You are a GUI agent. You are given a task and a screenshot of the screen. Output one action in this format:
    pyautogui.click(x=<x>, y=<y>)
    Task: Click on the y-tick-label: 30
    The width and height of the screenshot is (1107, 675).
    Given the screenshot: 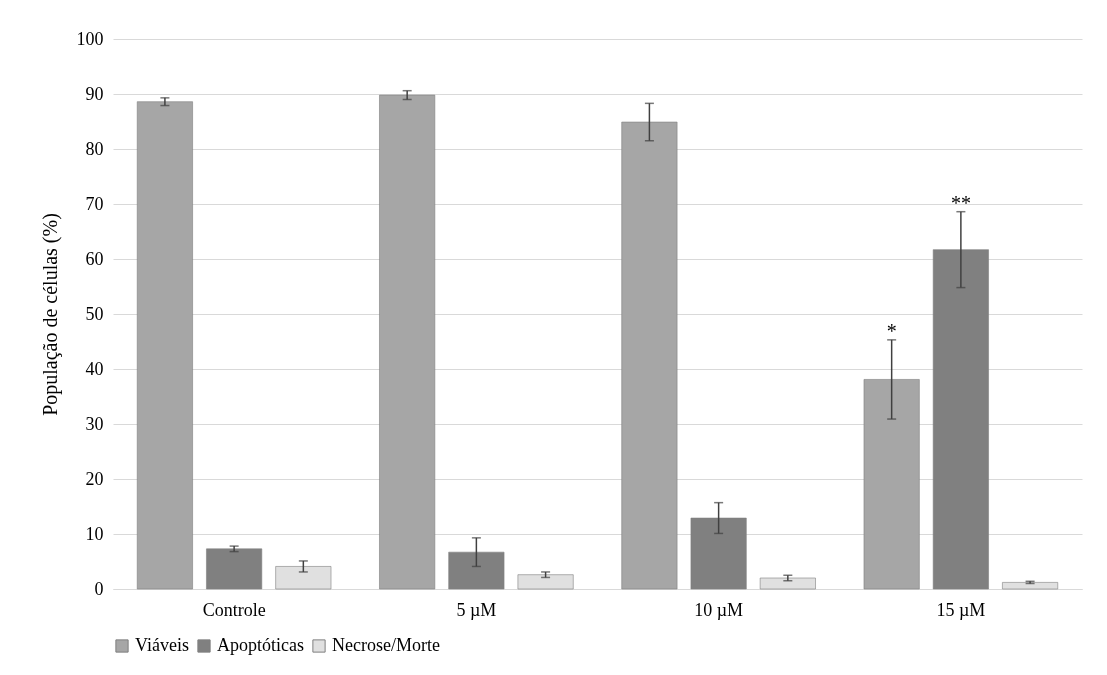 What is the action you would take?
    pyautogui.click(x=94, y=423)
    